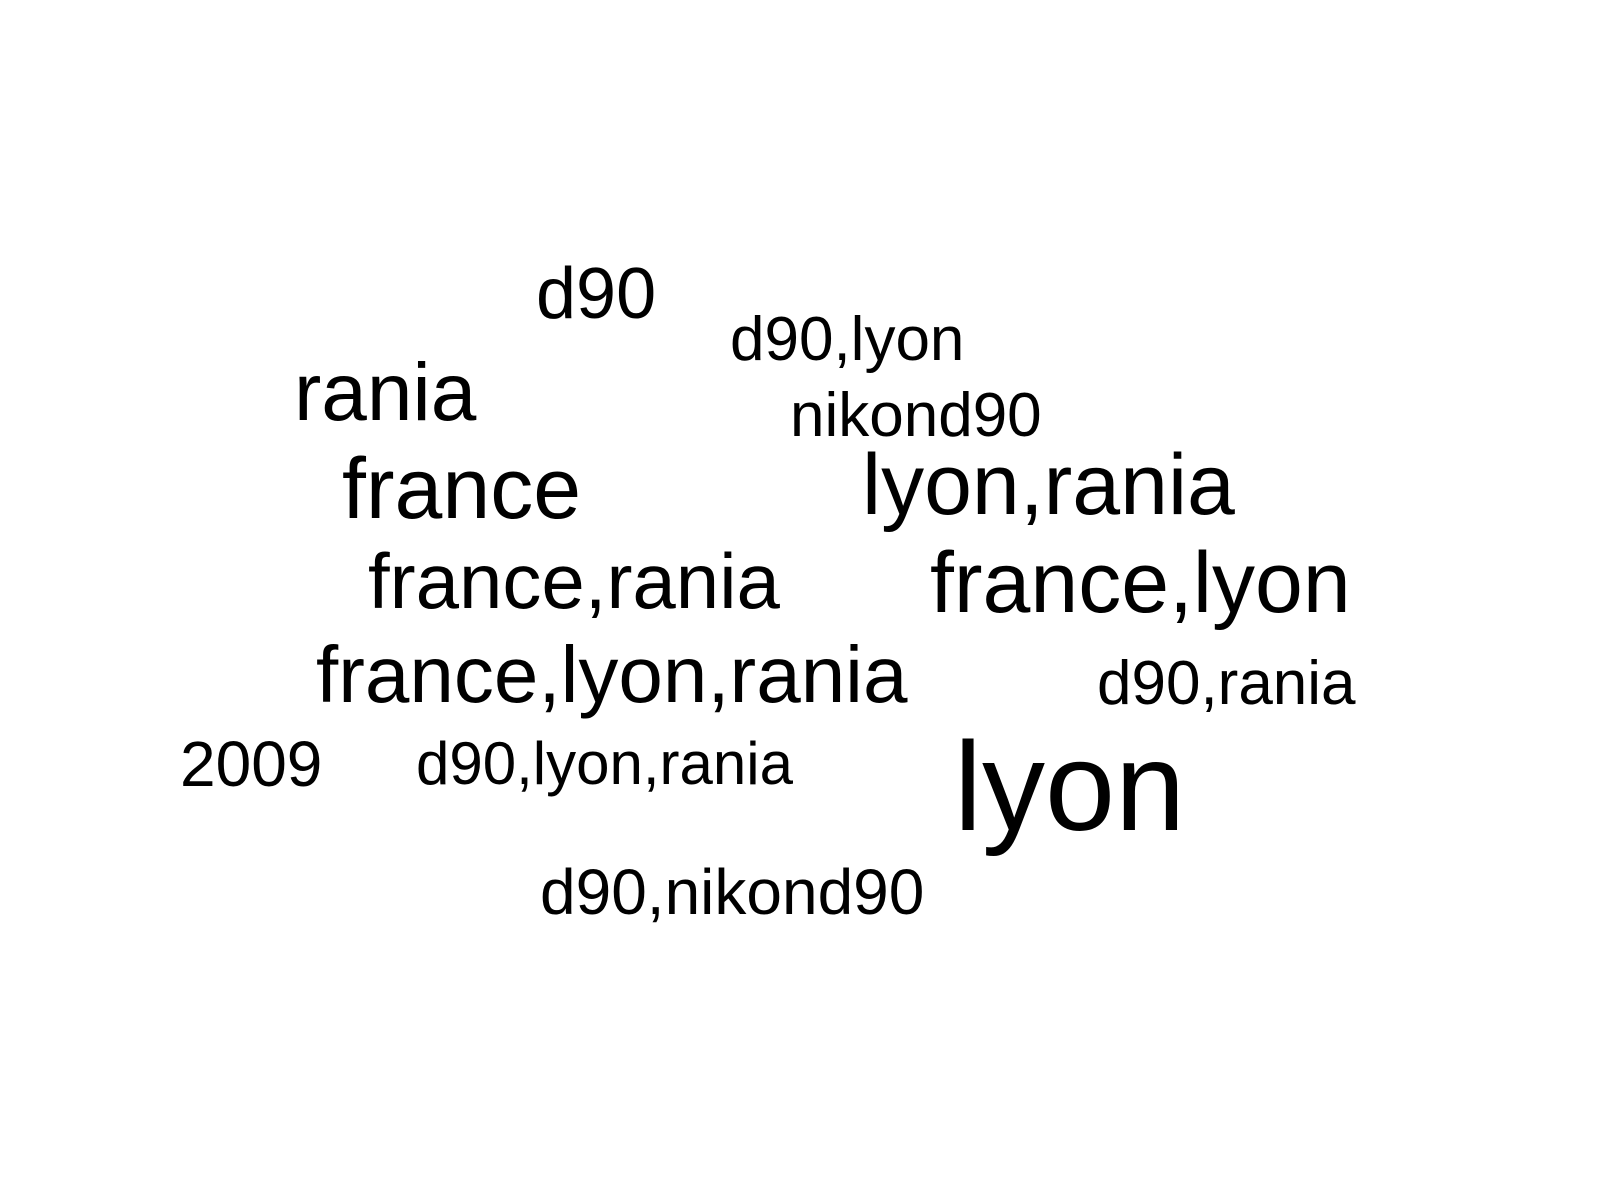 The width and height of the screenshot is (1600, 1200). I want to click on word-d90-nikond90: d90,nikond90, so click(732, 892).